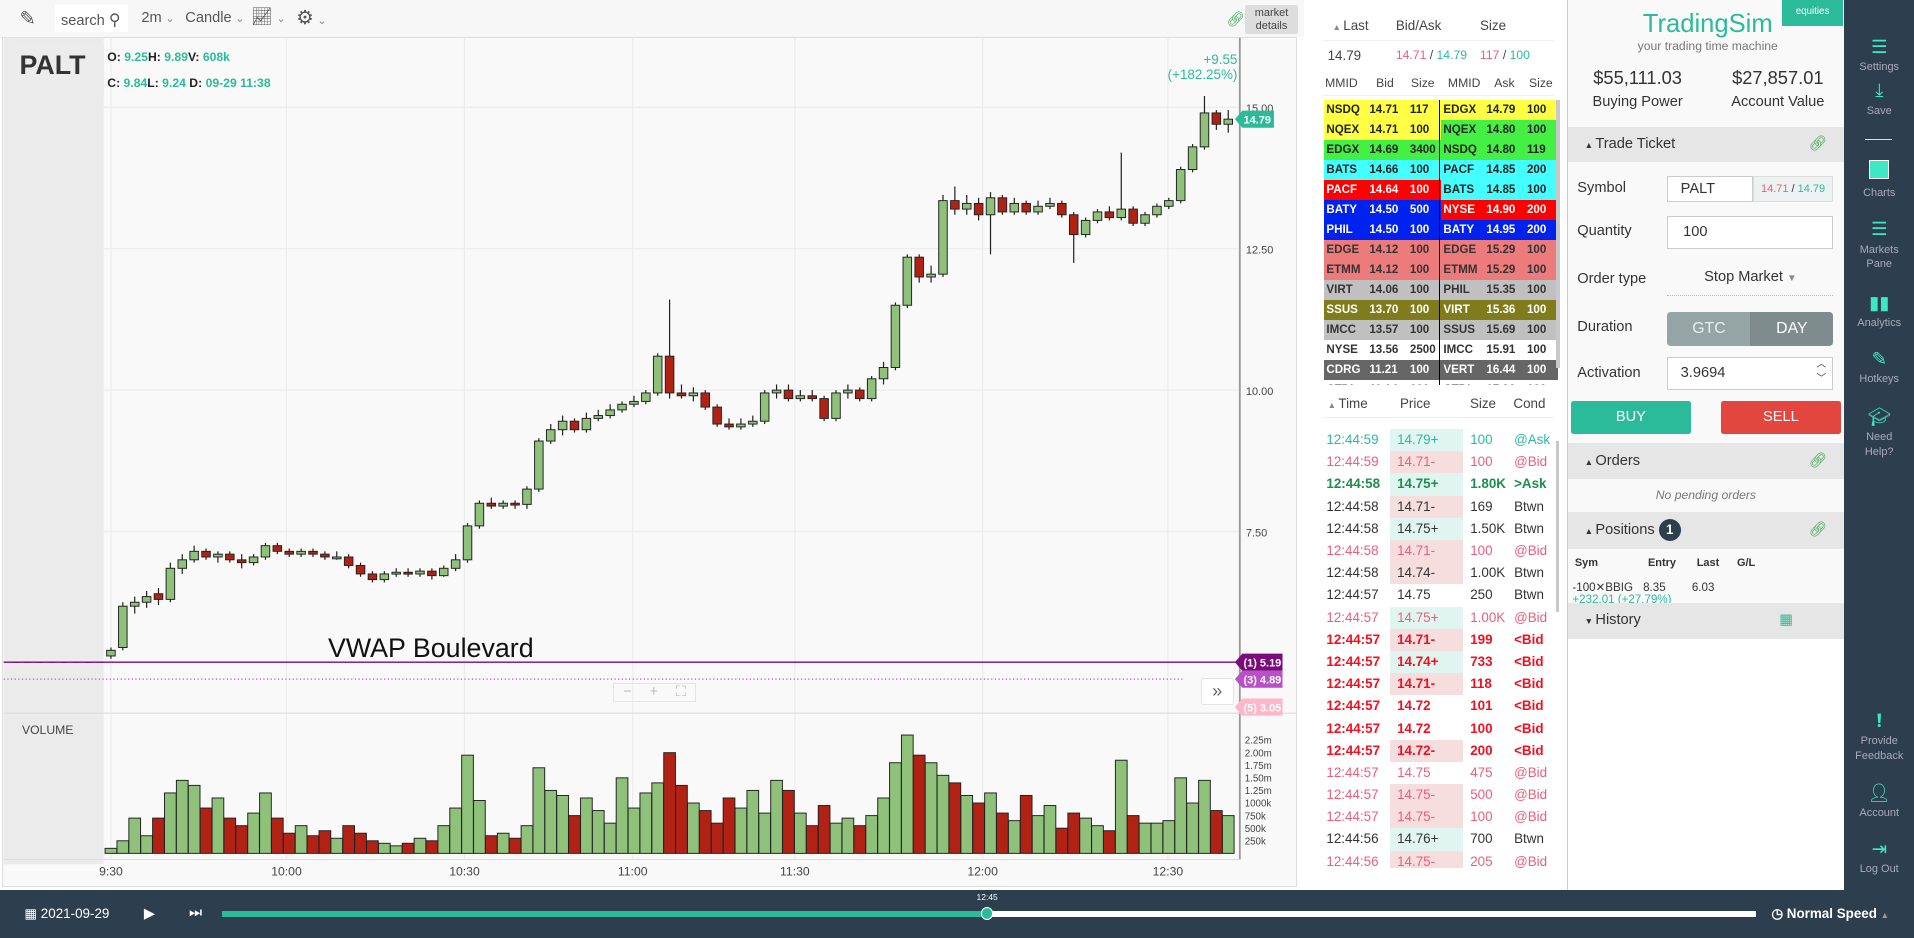 This screenshot has width=1914, height=938. I want to click on sidebar-item-charts: Charts, so click(1878, 180).